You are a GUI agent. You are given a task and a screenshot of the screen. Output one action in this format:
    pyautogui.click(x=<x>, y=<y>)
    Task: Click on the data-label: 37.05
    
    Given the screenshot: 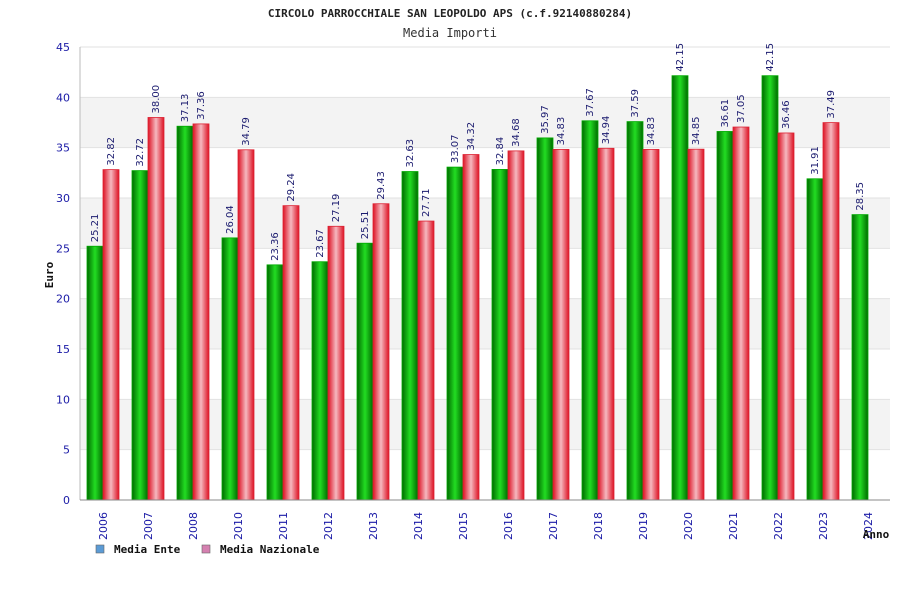 What is the action you would take?
    pyautogui.click(x=741, y=108)
    